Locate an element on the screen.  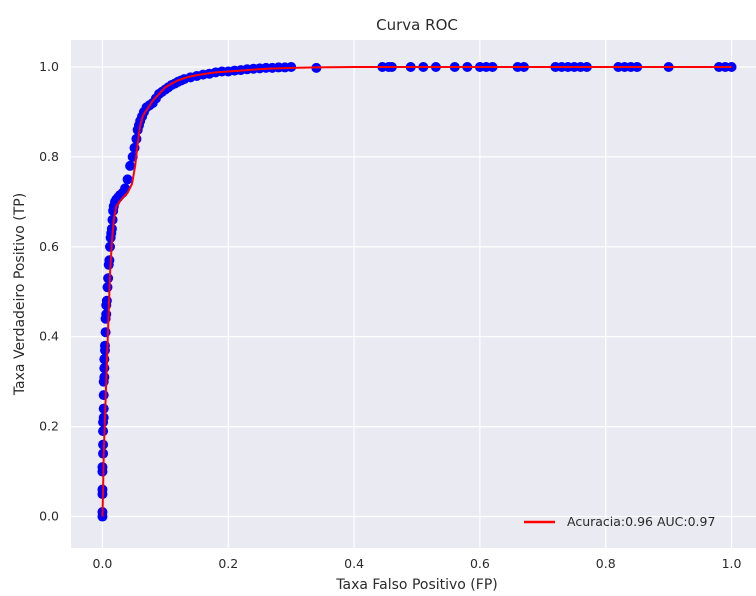
x-tick-label: 0.6 is located at coordinates (480, 563).